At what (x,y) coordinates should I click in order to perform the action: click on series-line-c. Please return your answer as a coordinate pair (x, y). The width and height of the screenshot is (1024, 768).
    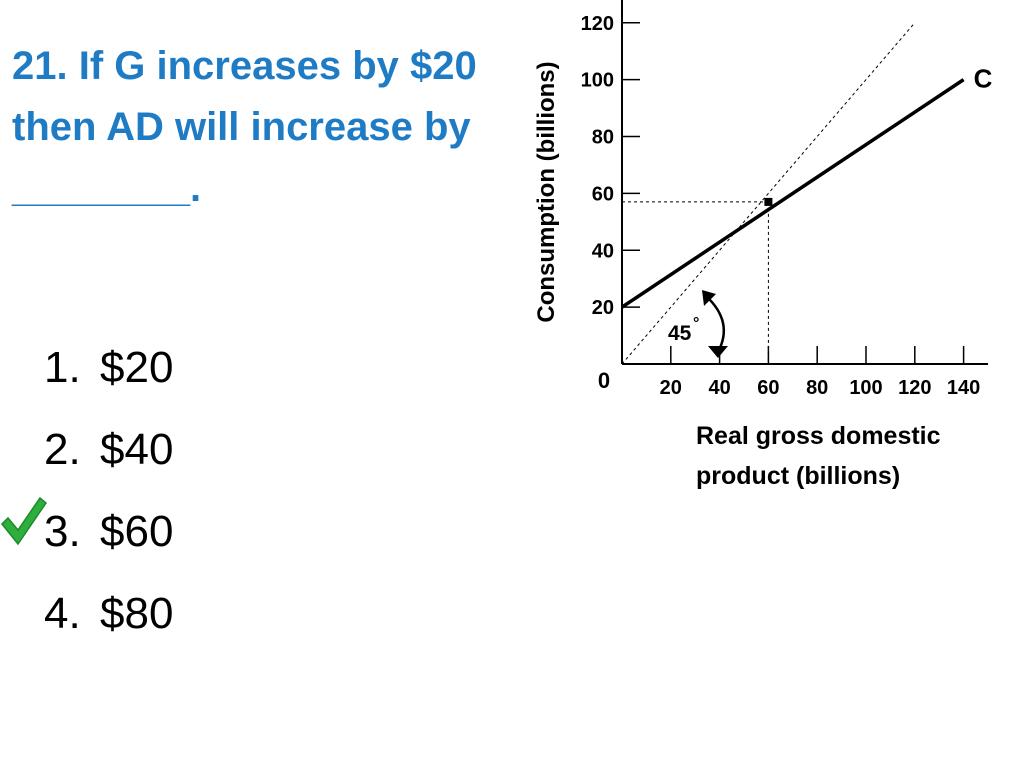
    Looking at the image, I should click on (793, 193).